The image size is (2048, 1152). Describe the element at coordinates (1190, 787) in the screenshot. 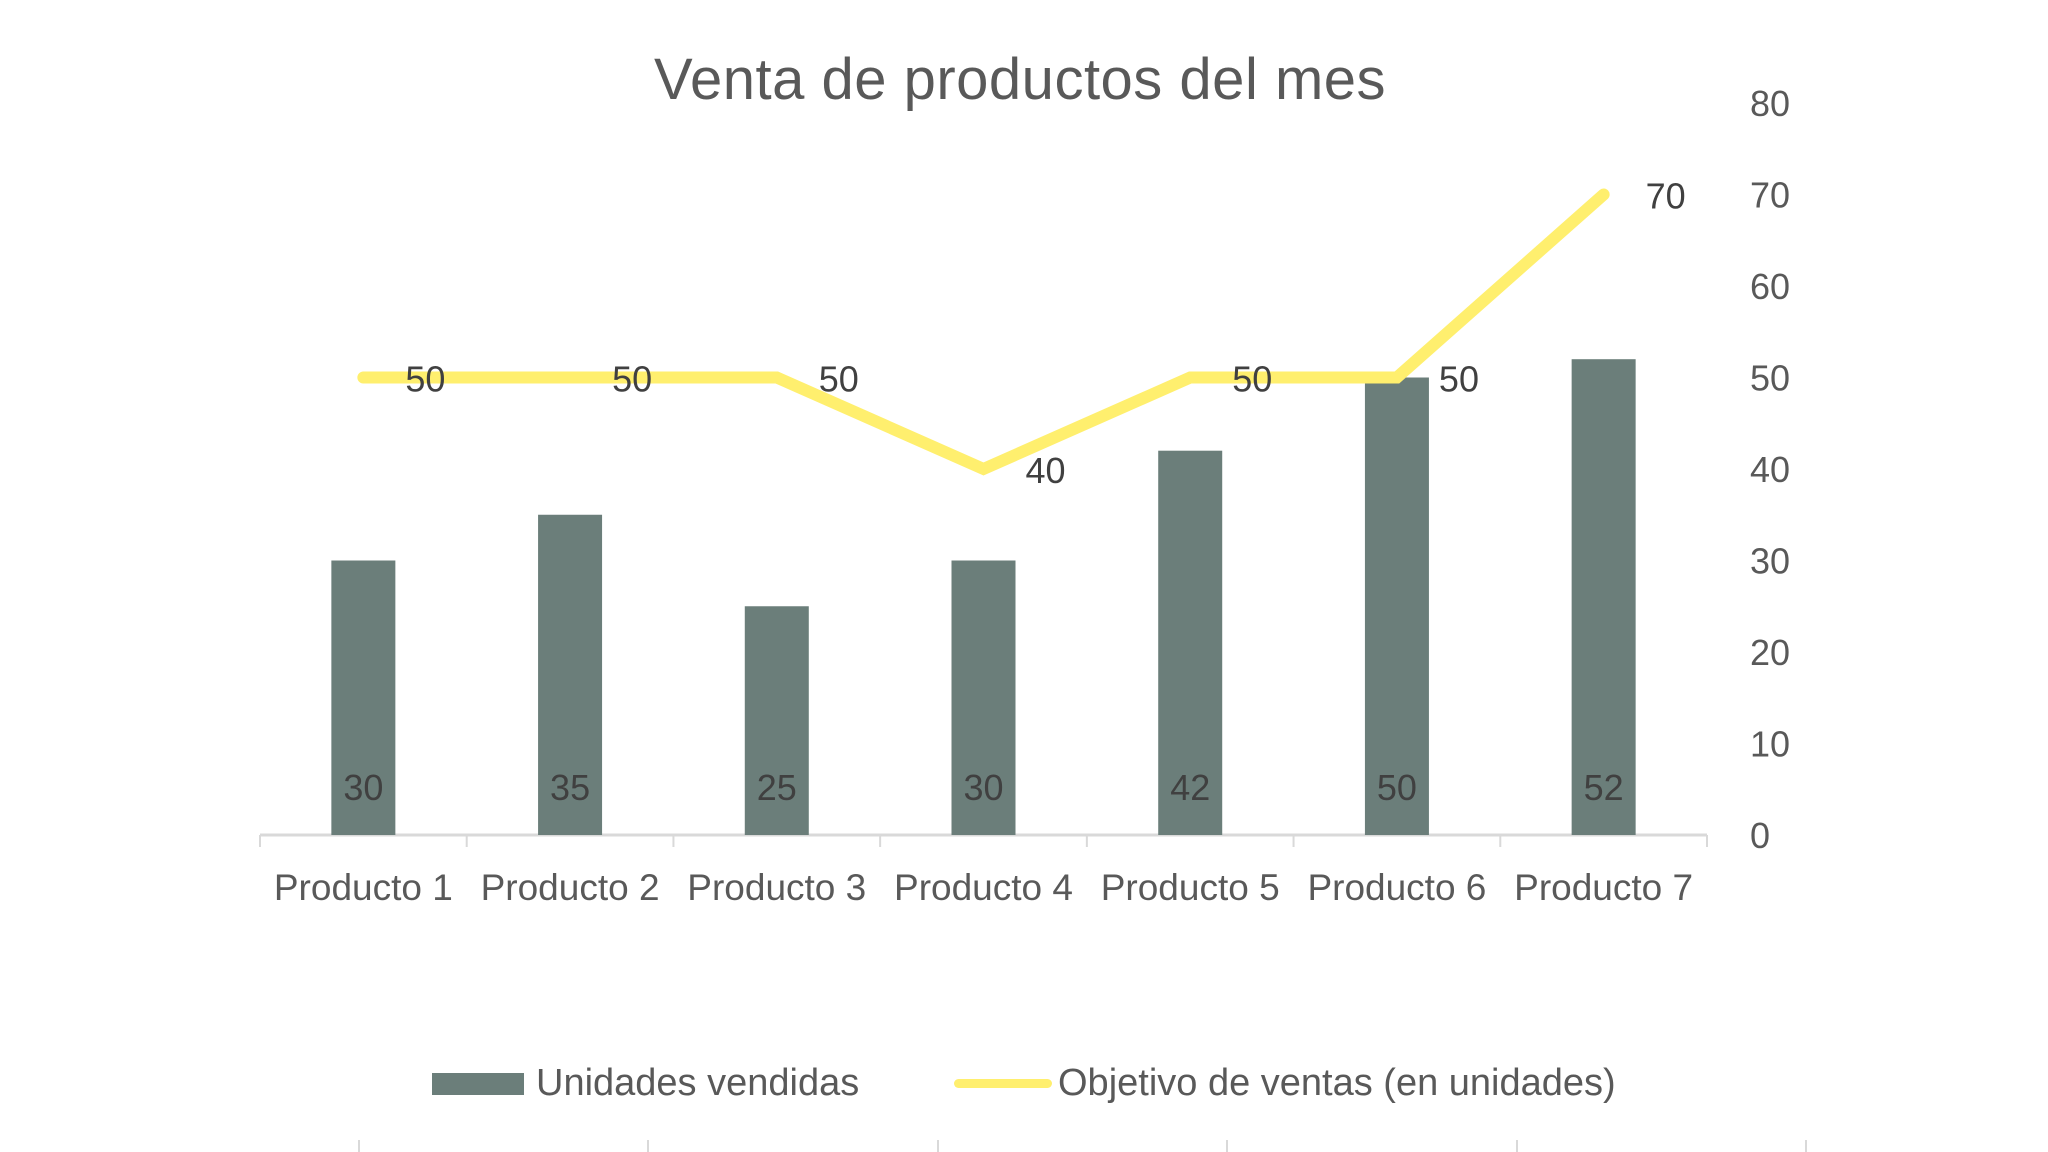

I see `bar-data-label: 42` at that location.